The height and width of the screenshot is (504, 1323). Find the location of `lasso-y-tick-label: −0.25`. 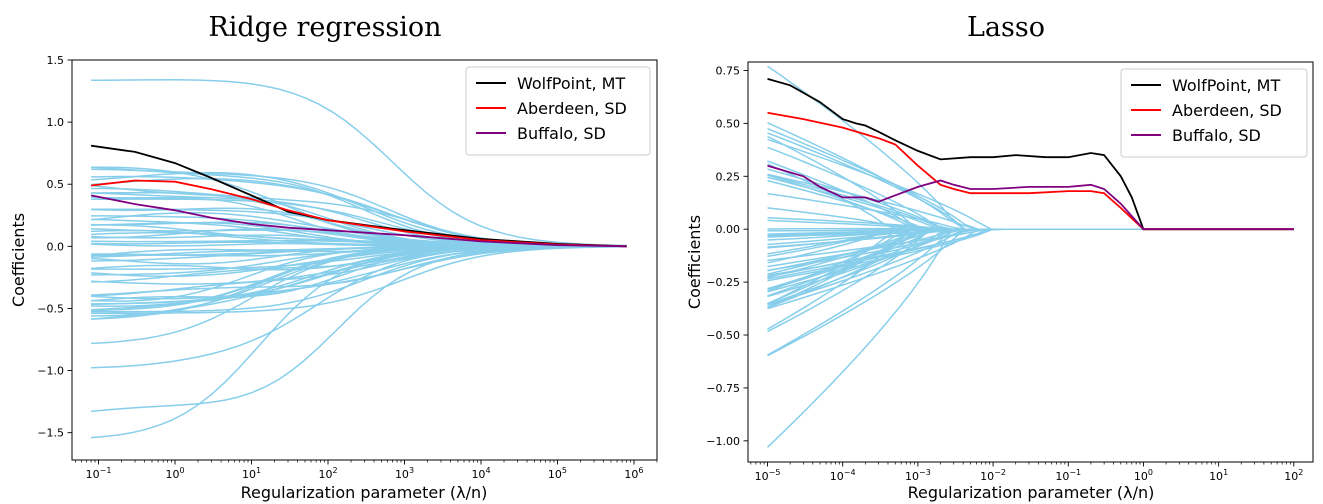

lasso-y-tick-label: −0.25 is located at coordinates (723, 282).